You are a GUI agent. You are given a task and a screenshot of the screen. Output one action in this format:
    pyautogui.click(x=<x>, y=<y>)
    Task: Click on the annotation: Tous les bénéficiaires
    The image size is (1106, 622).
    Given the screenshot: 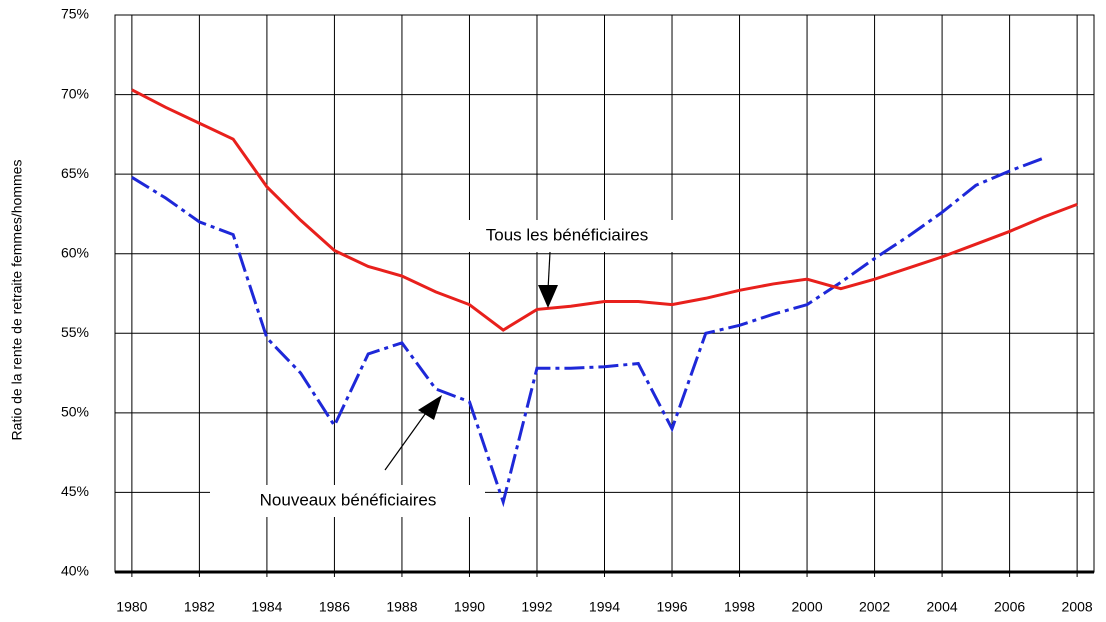 What is the action you would take?
    pyautogui.click(x=567, y=234)
    